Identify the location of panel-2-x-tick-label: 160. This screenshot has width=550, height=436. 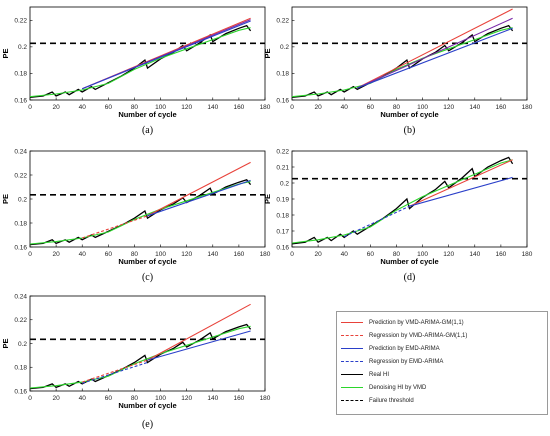
(500, 107).